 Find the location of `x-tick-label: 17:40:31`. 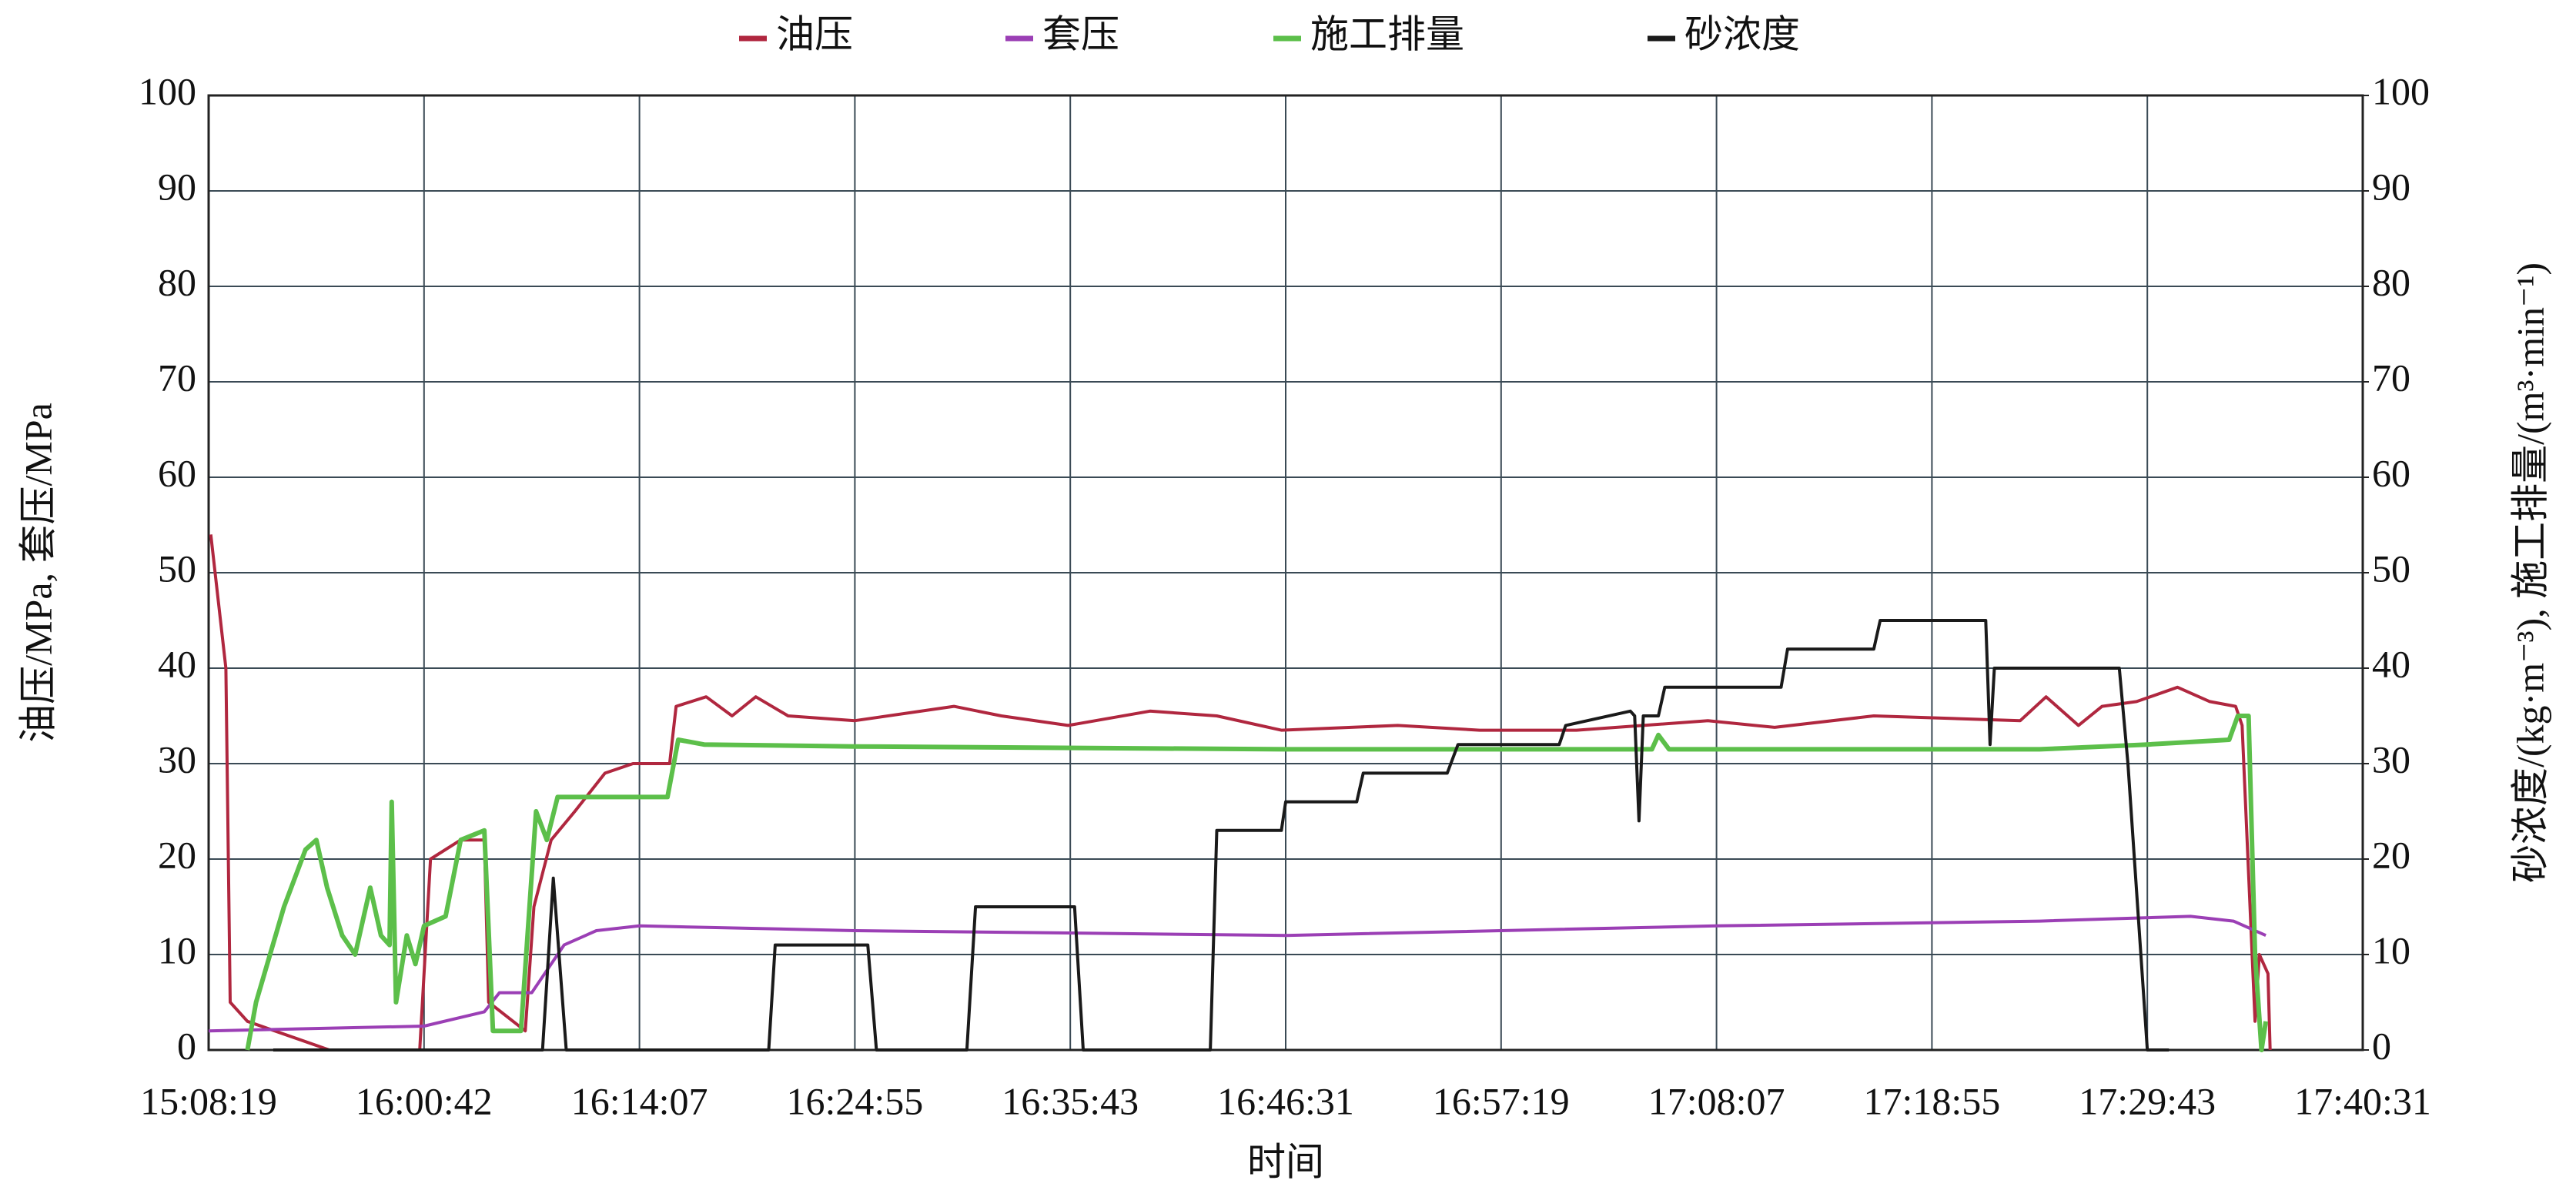

x-tick-label: 17:40:31 is located at coordinates (2362, 1100).